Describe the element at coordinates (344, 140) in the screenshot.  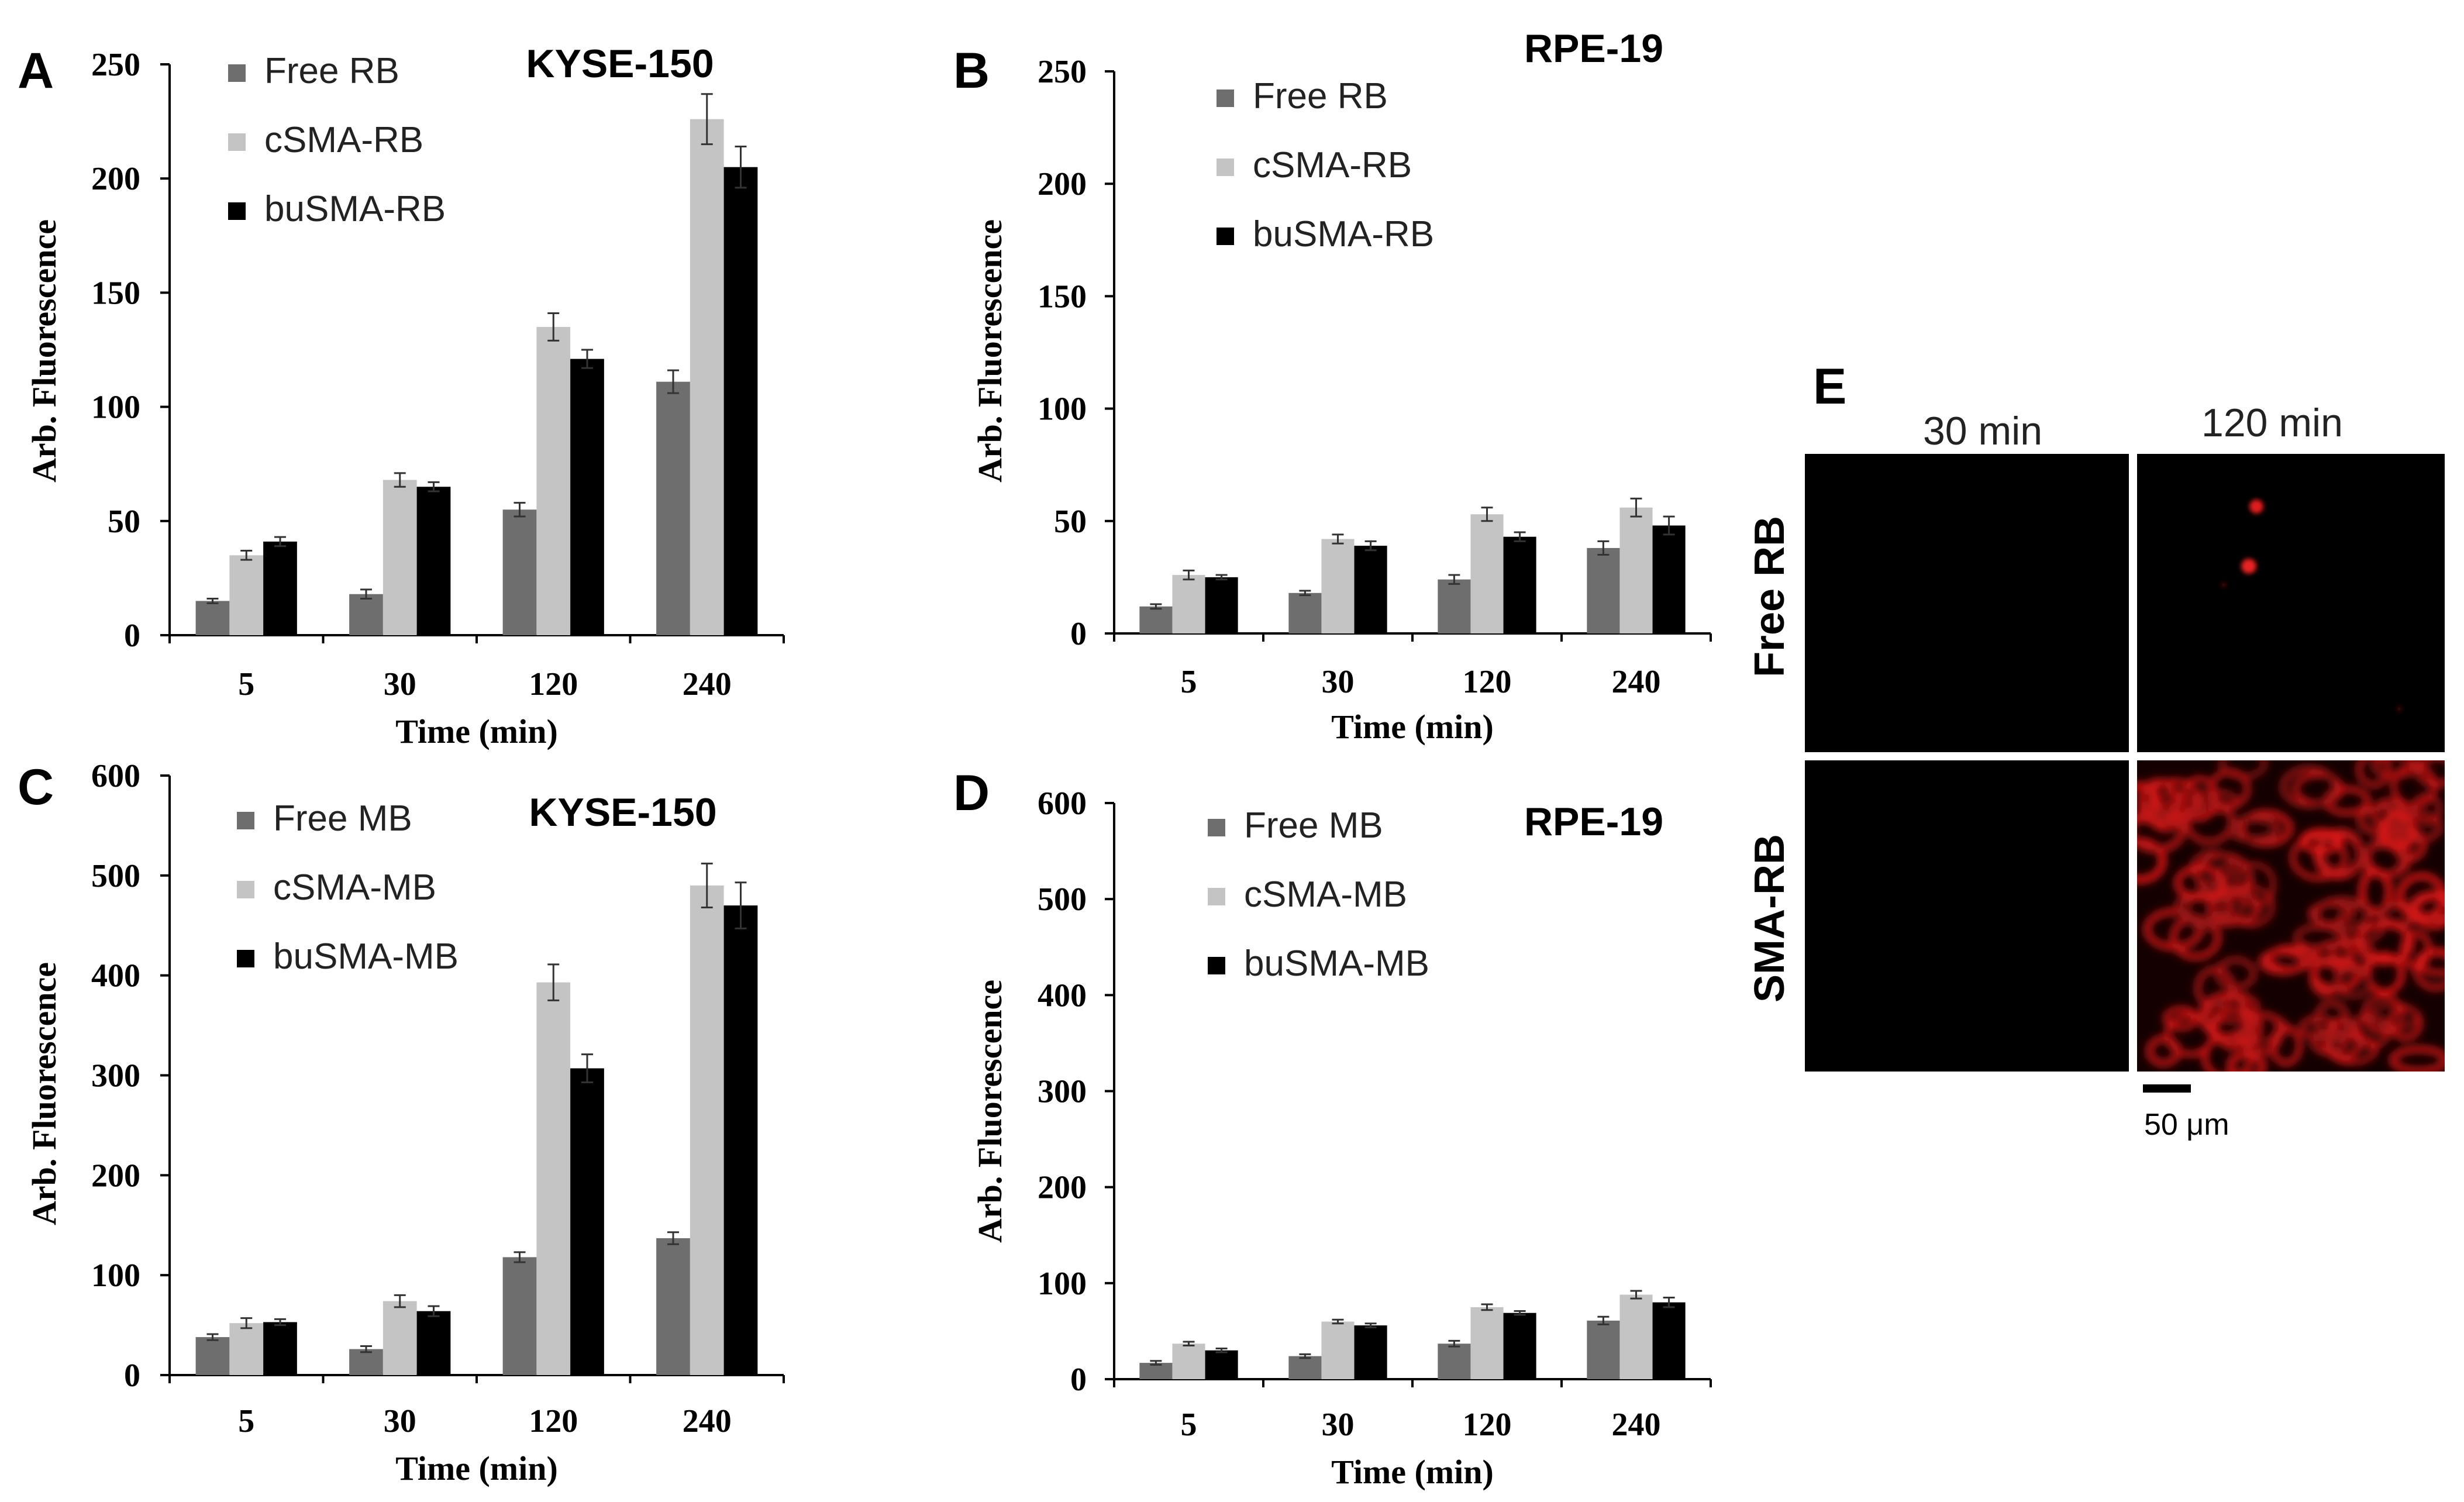
I see `legend-label: cSMA-RB` at that location.